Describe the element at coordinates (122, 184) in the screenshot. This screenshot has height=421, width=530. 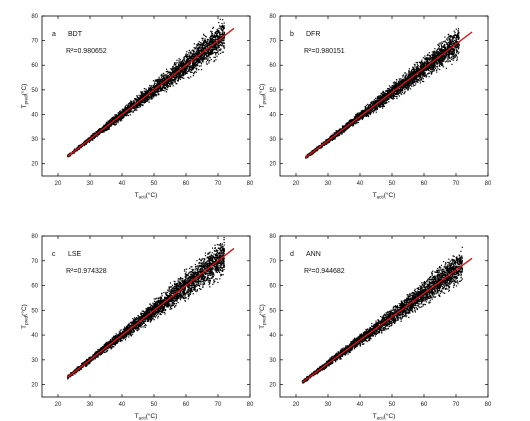
I see `x-tick-label: 40` at that location.